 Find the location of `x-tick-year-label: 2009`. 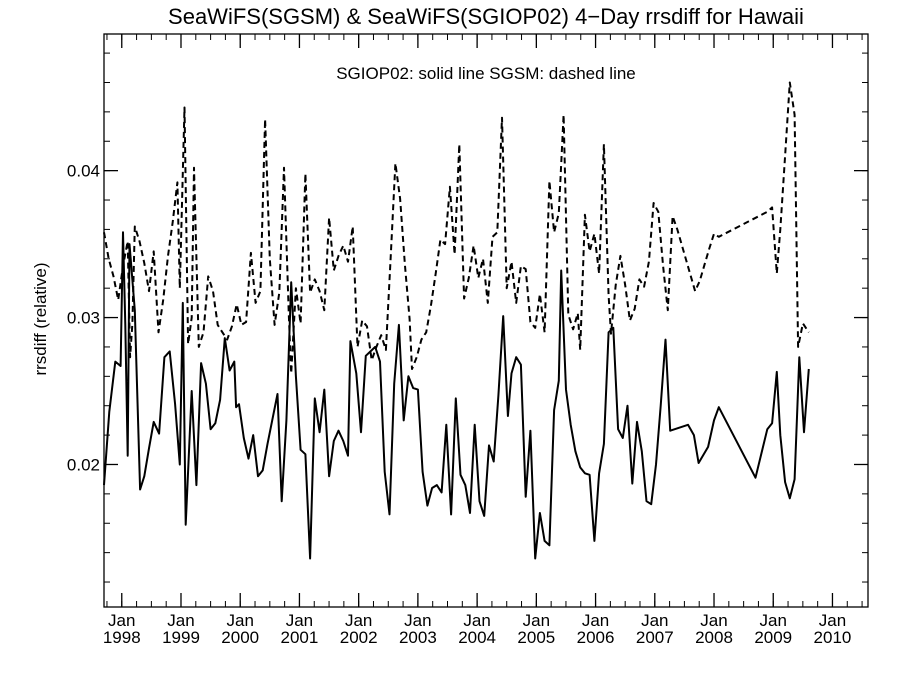

x-tick-year-label: 2009 is located at coordinates (773, 637).